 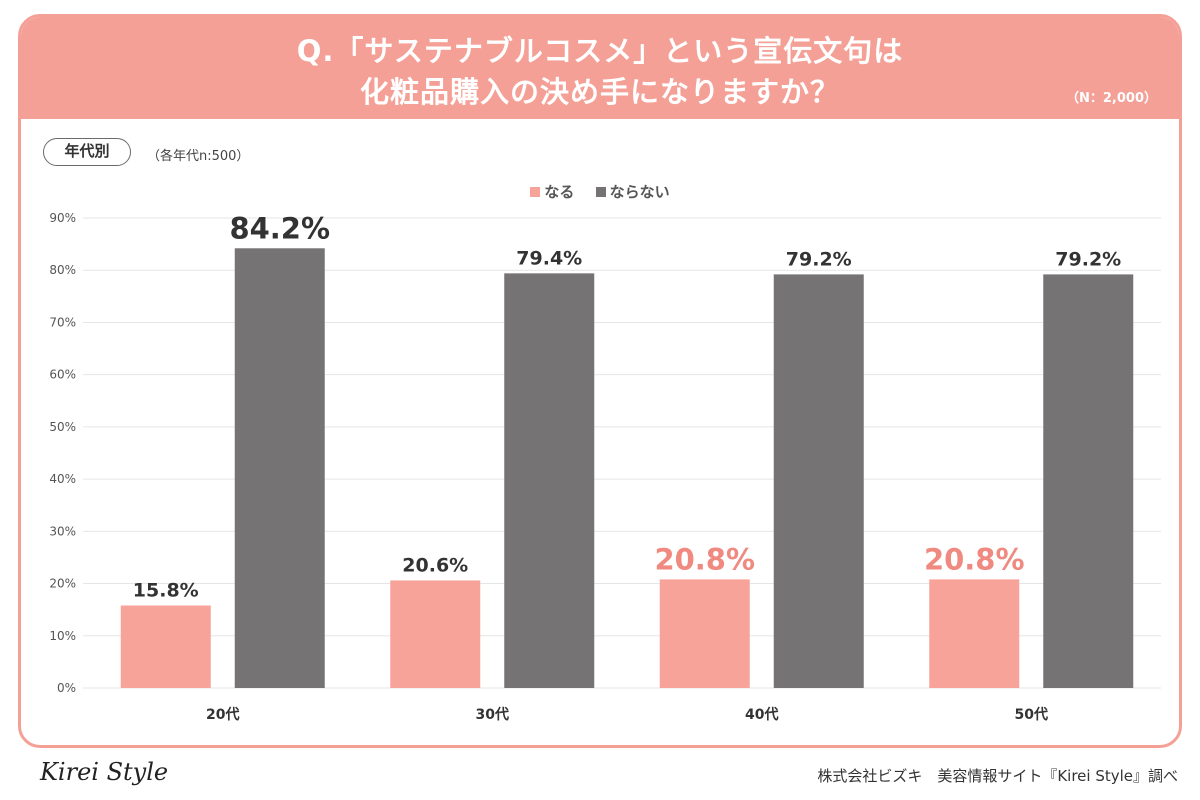 I want to click on data-label: 84.2%, so click(x=279, y=228).